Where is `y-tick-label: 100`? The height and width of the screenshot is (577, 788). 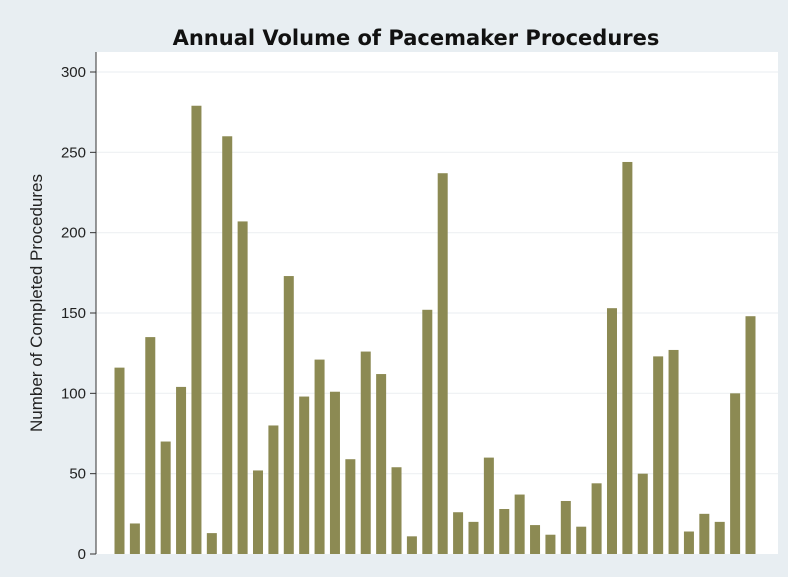
y-tick-label: 100 is located at coordinates (73, 393).